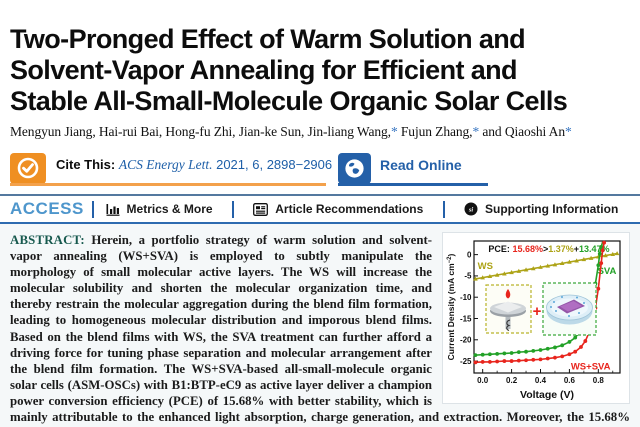  I want to click on cite-check-icon, so click(28, 168).